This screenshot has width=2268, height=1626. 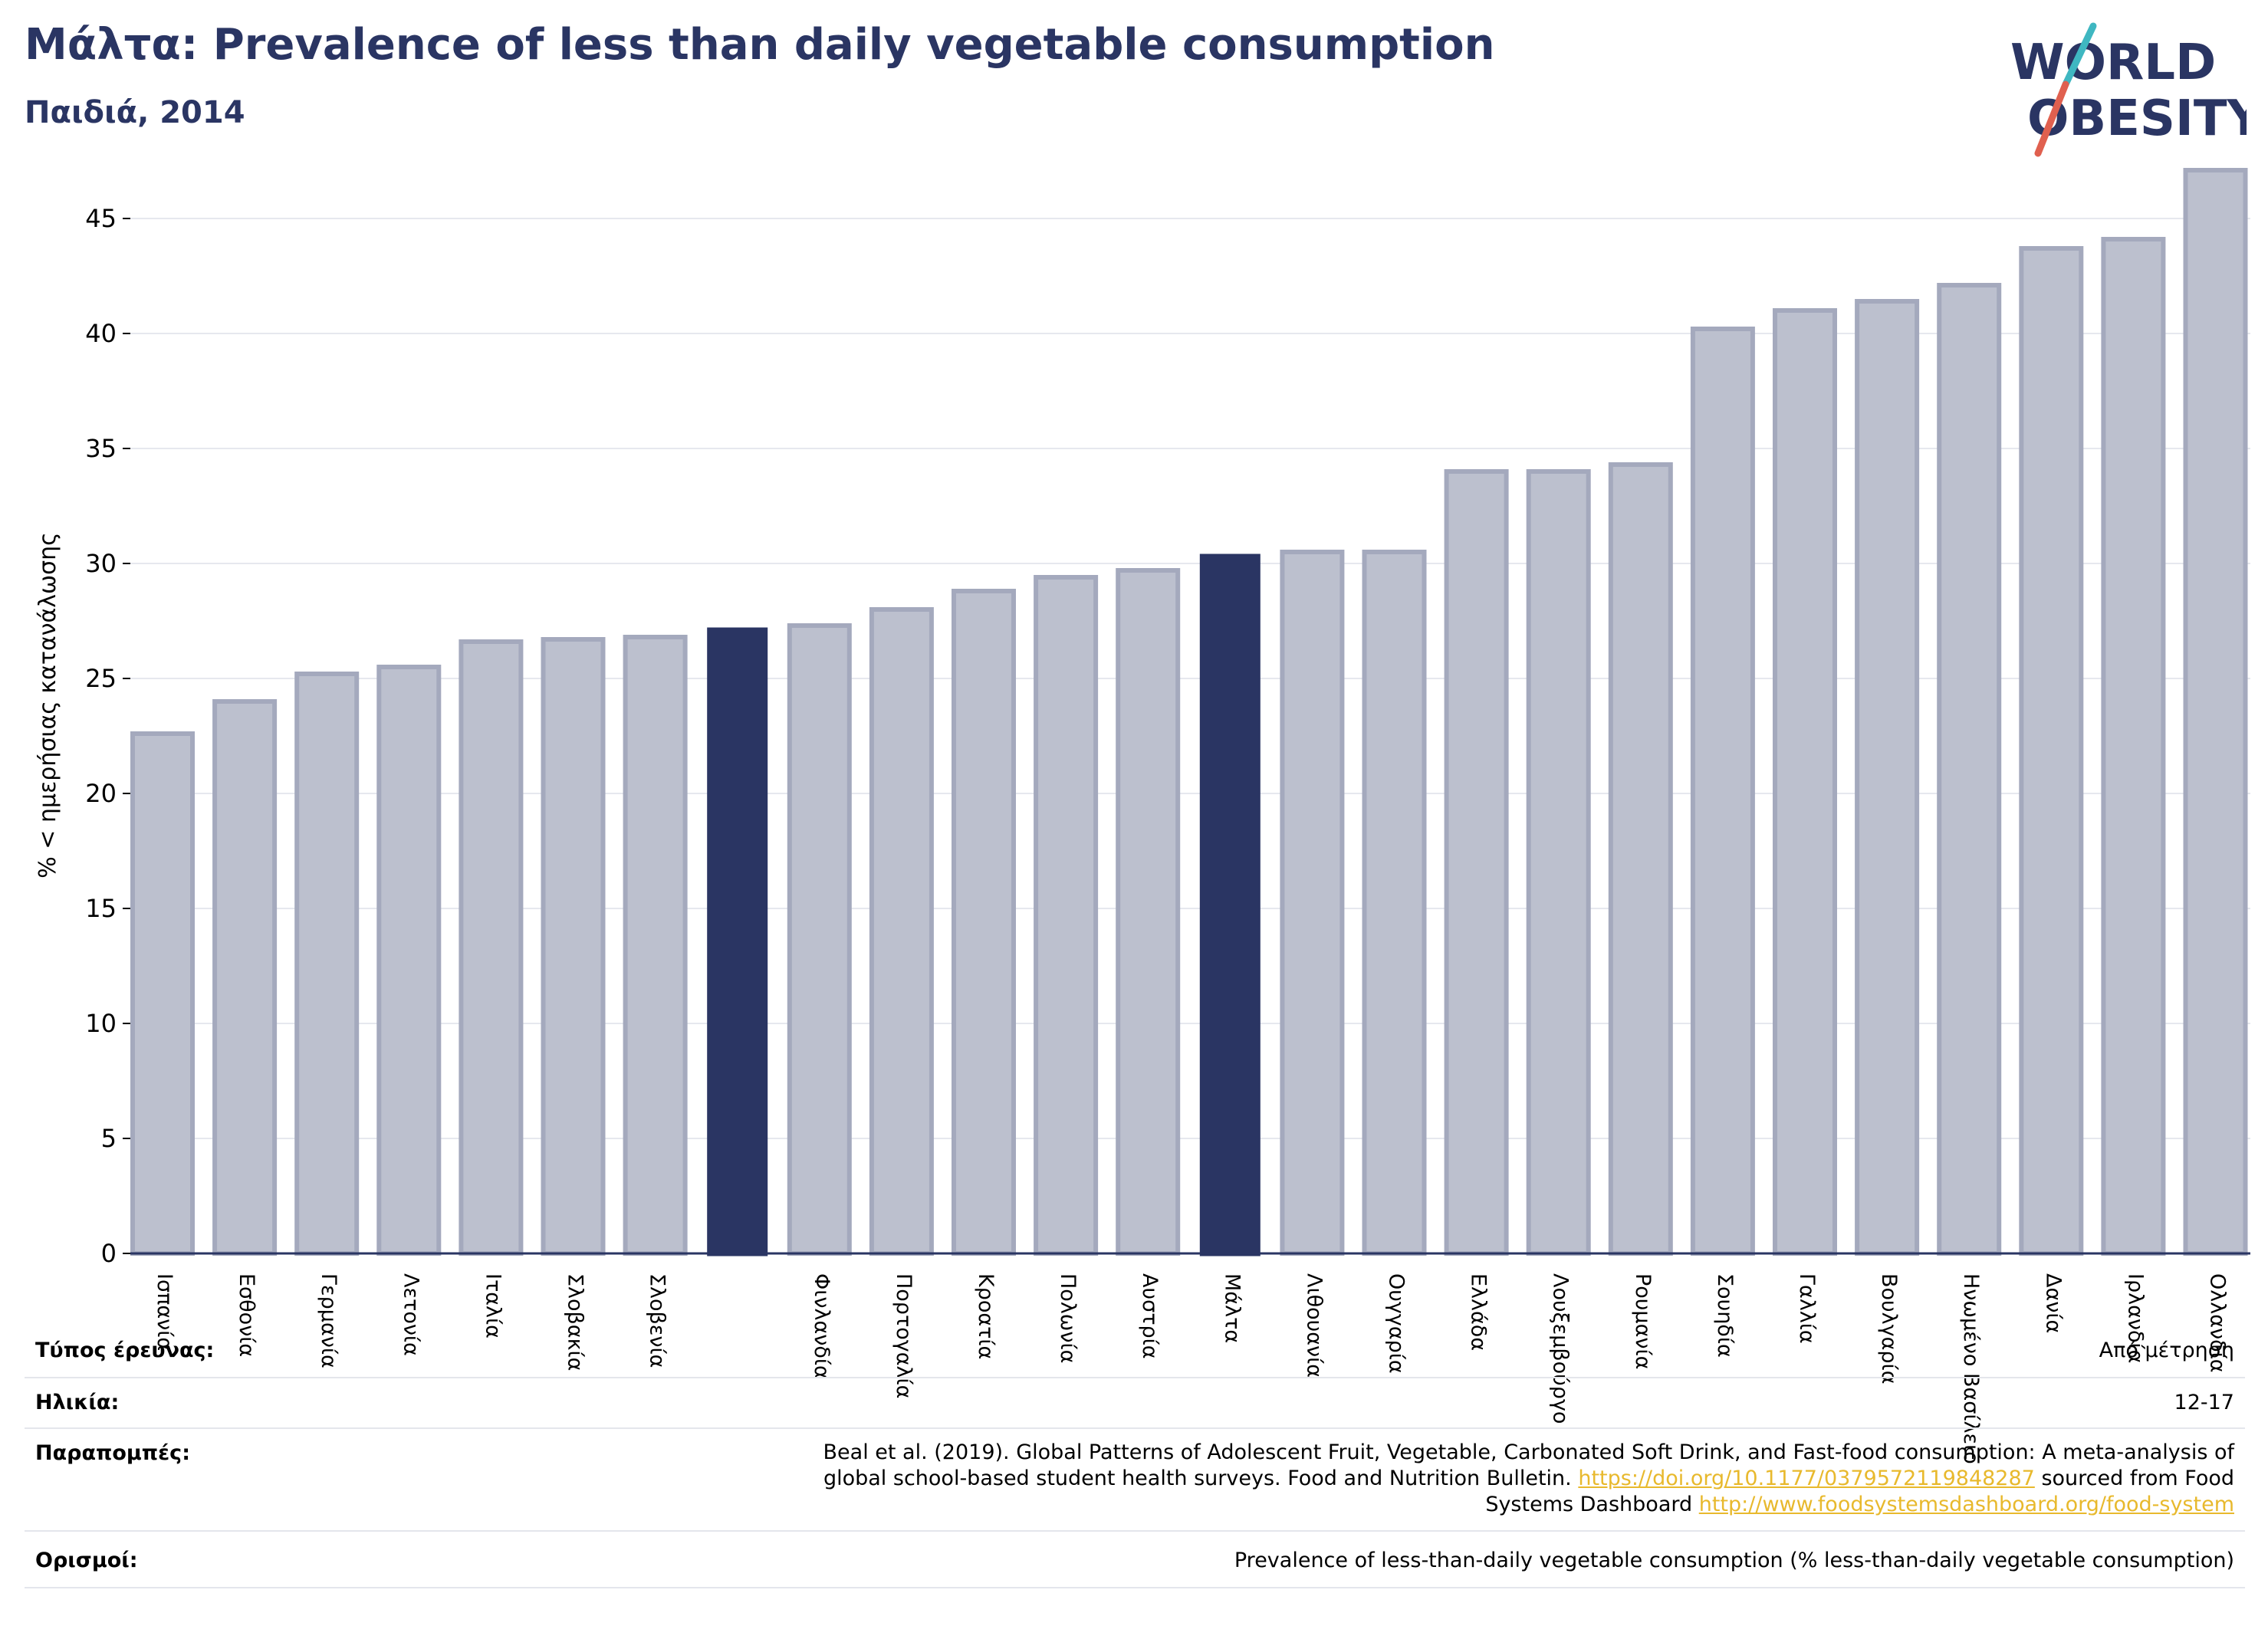 What do you see at coordinates (1068, 1318) in the screenshot?
I see `x-tick-label: Πολωνία` at bounding box center [1068, 1318].